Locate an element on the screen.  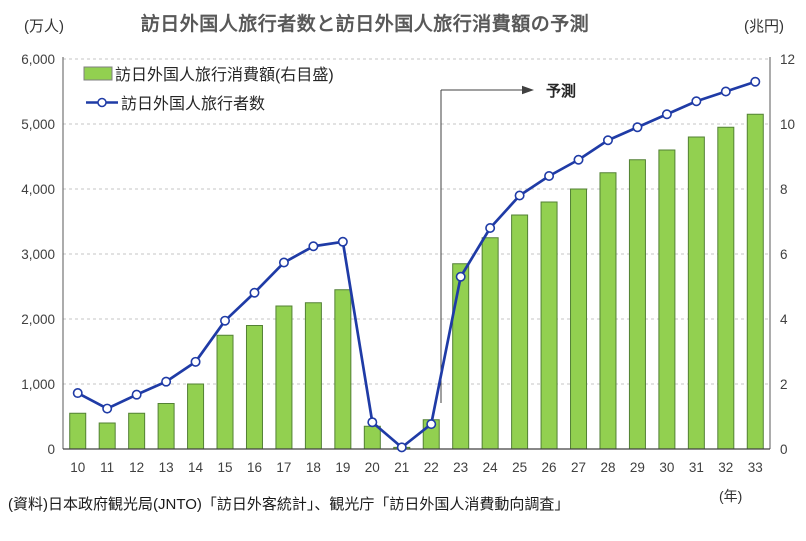
x-tick-label: 14 is located at coordinates (196, 467).